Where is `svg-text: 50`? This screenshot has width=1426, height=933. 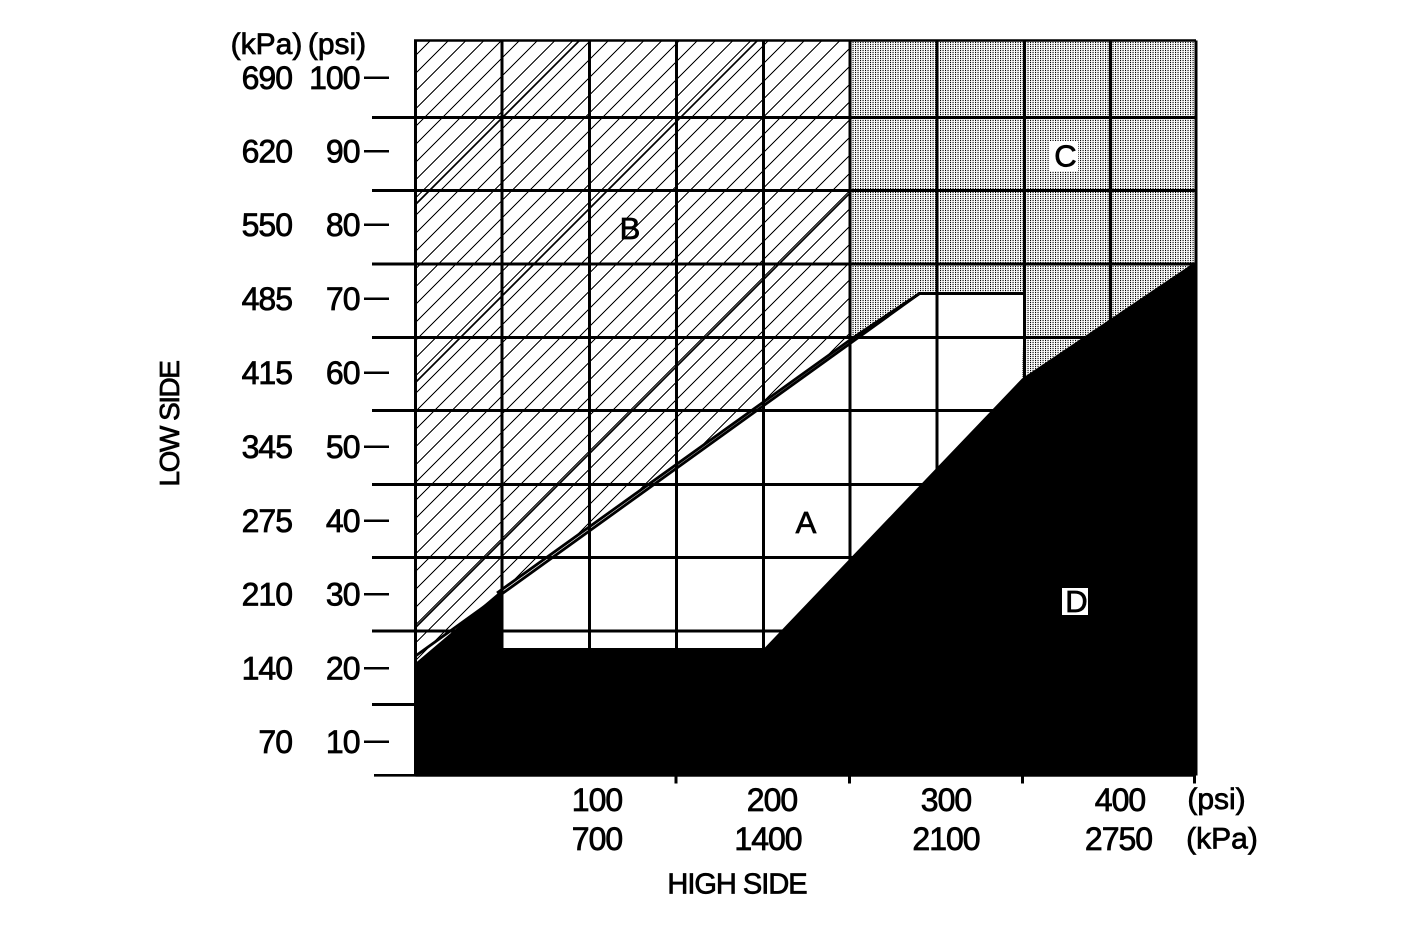 svg-text: 50 is located at coordinates (343, 447).